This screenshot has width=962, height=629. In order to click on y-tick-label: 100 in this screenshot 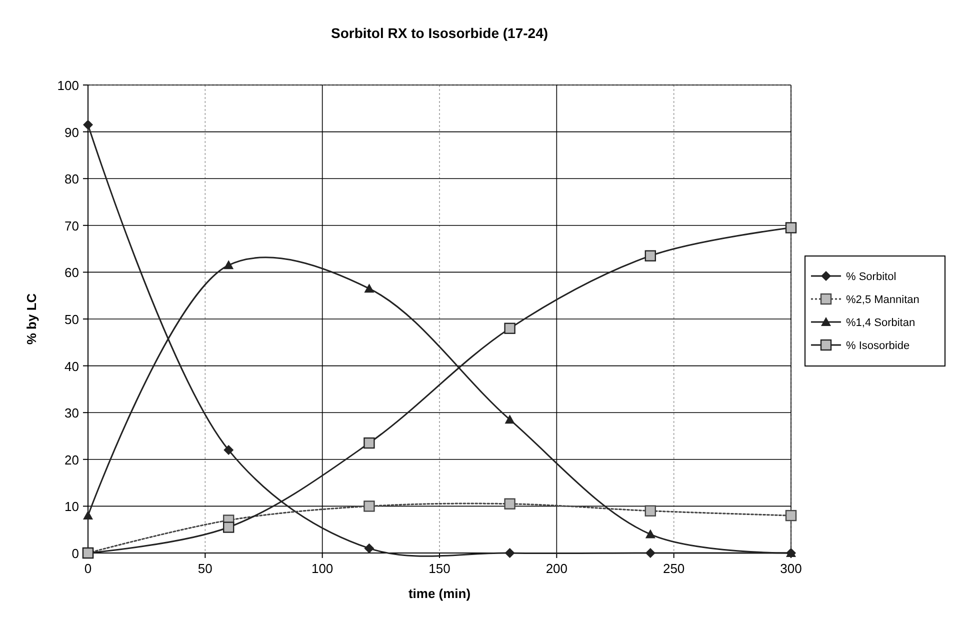, I will do `click(68, 85)`.